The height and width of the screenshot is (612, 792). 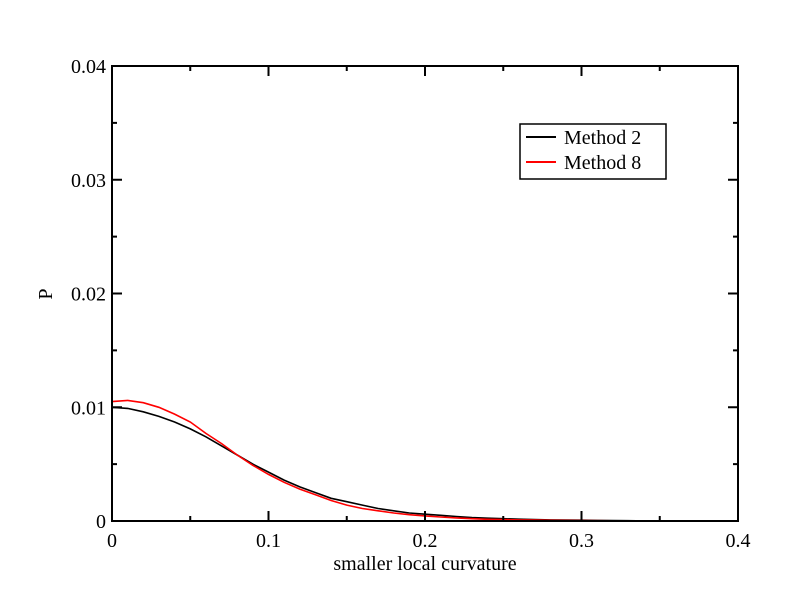 What do you see at coordinates (268, 541) in the screenshot?
I see `x-tick-label: 0.1` at bounding box center [268, 541].